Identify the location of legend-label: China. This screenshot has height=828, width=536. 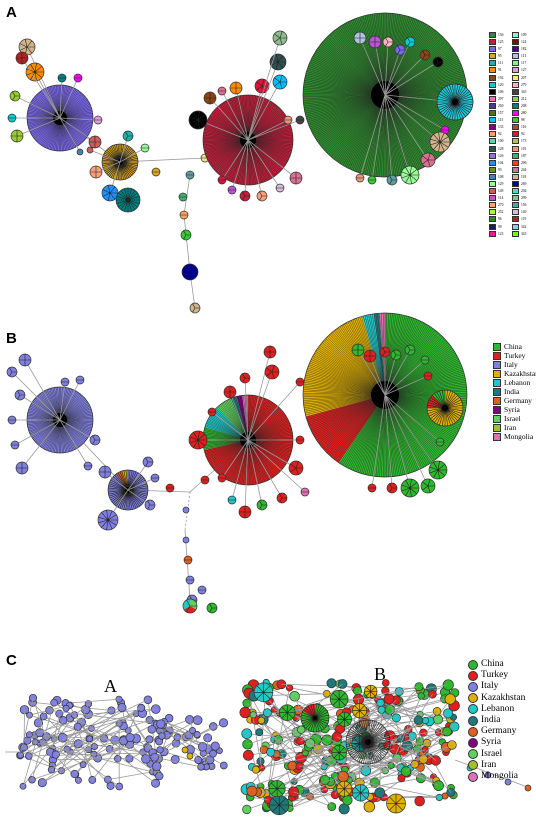
(492, 664).